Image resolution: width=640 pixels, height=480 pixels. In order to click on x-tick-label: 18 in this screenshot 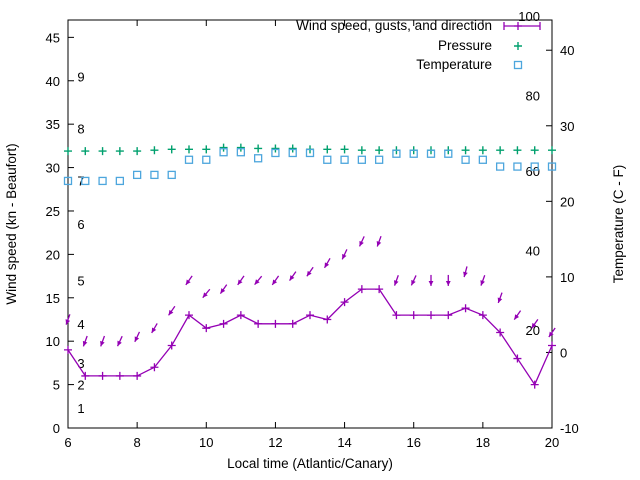, I will do `click(483, 442)`.